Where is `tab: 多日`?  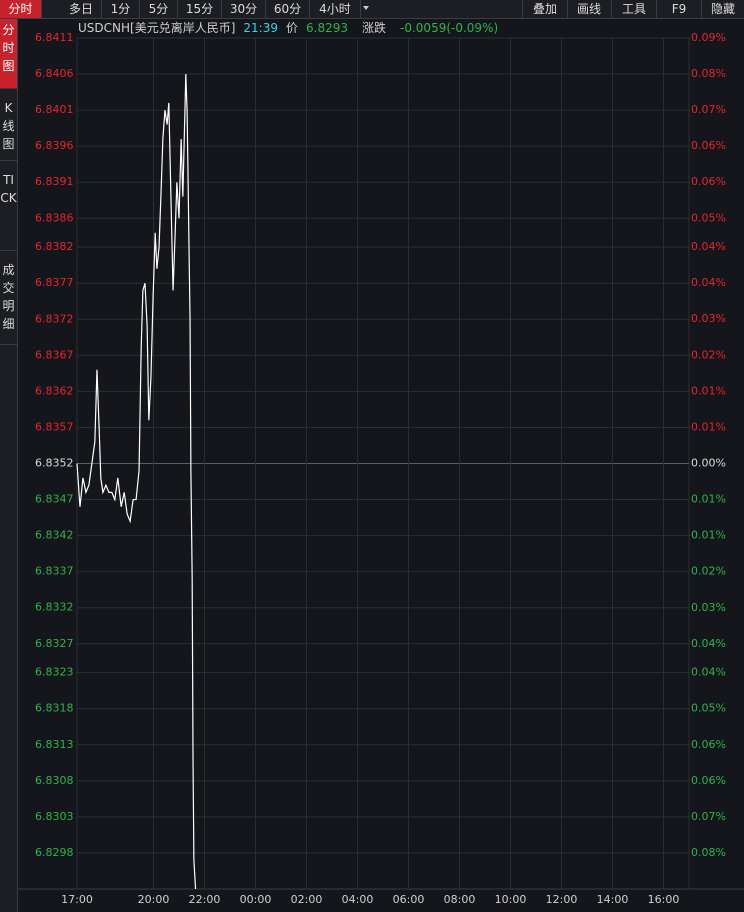
tab: 多日 is located at coordinates (81, 9).